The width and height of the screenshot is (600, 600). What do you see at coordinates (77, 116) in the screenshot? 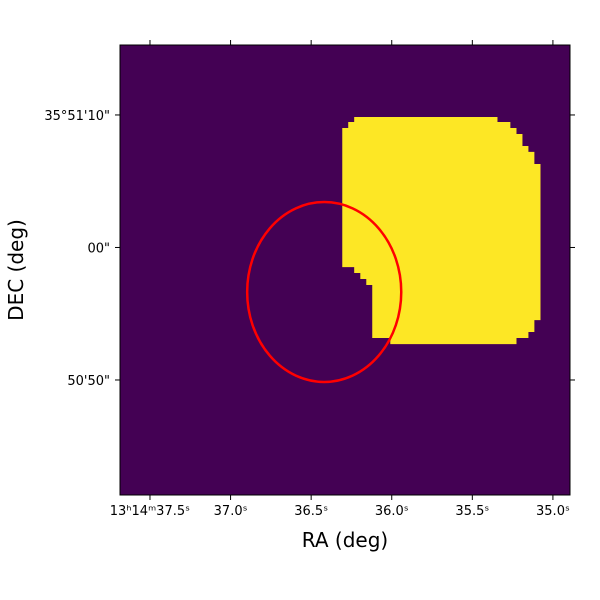
I see `y-tick-label: 35°51'10"` at bounding box center [77, 116].